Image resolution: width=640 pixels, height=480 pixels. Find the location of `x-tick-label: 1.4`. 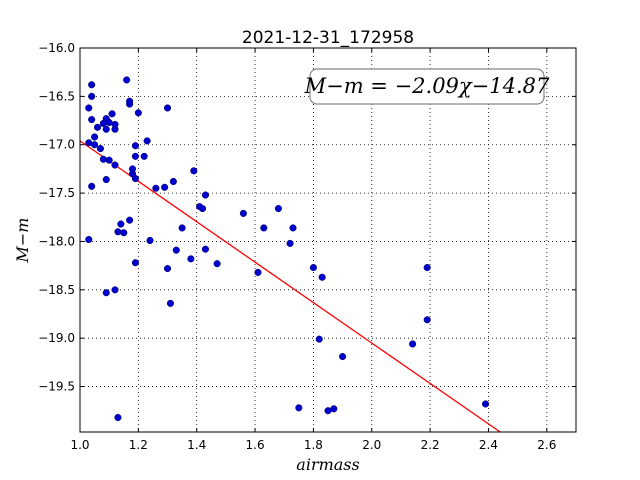

x-tick-label: 1.4 is located at coordinates (196, 445).